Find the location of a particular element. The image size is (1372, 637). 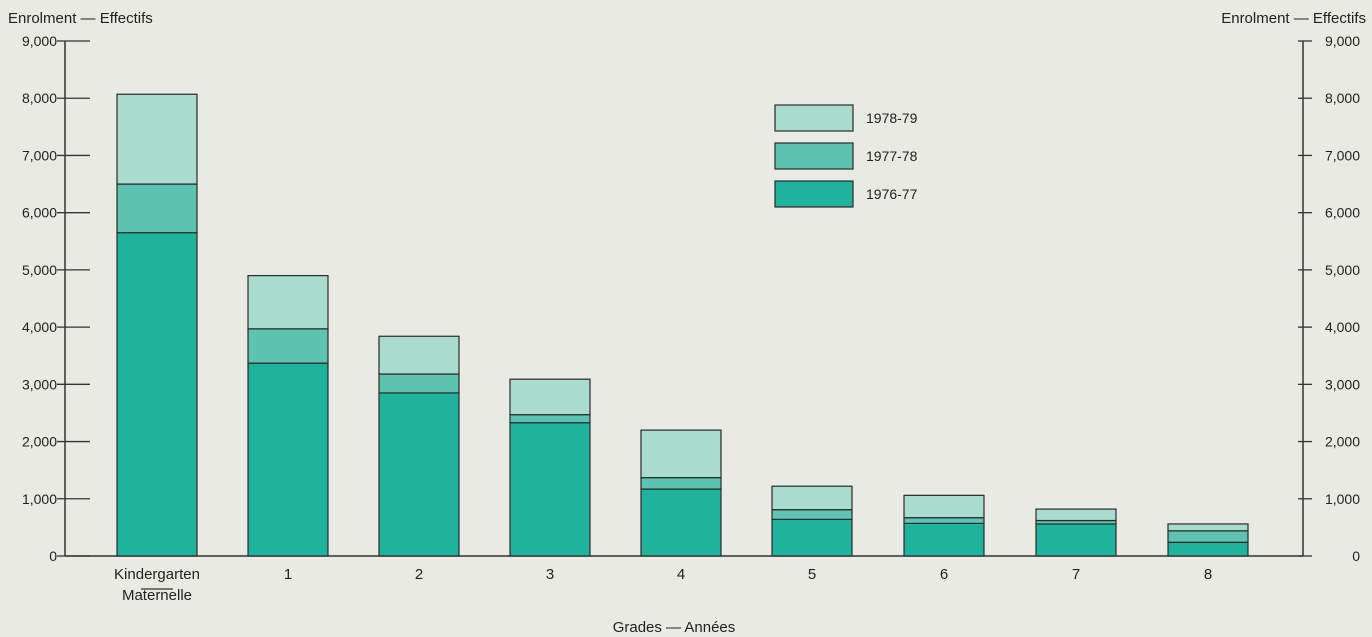

right-y-axis-title: Enrolment — Effectifs is located at coordinates (1293, 18).